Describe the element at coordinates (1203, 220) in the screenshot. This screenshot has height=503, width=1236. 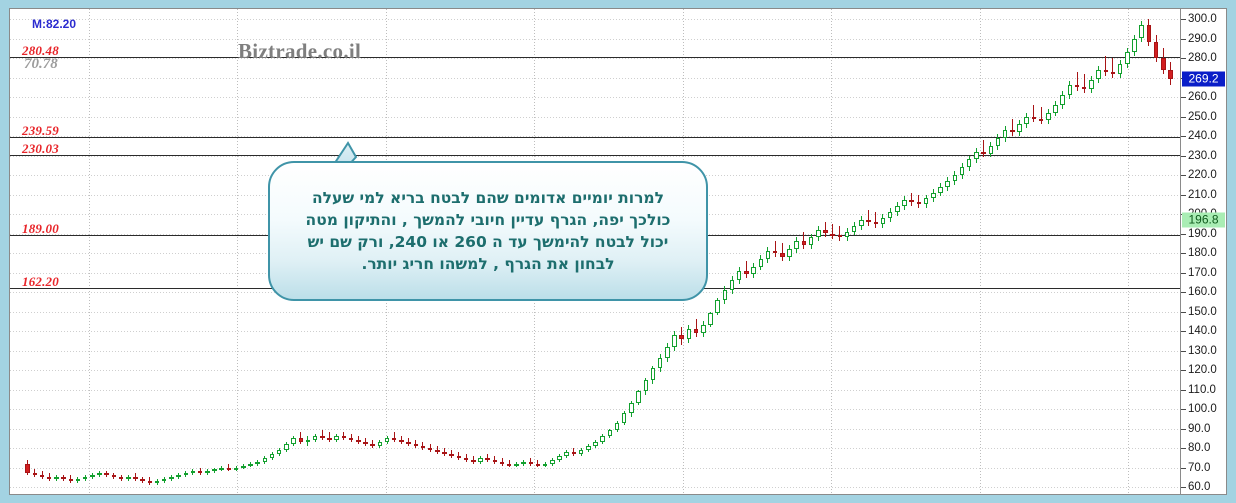
I see `level-price-badge: 196.8` at that location.